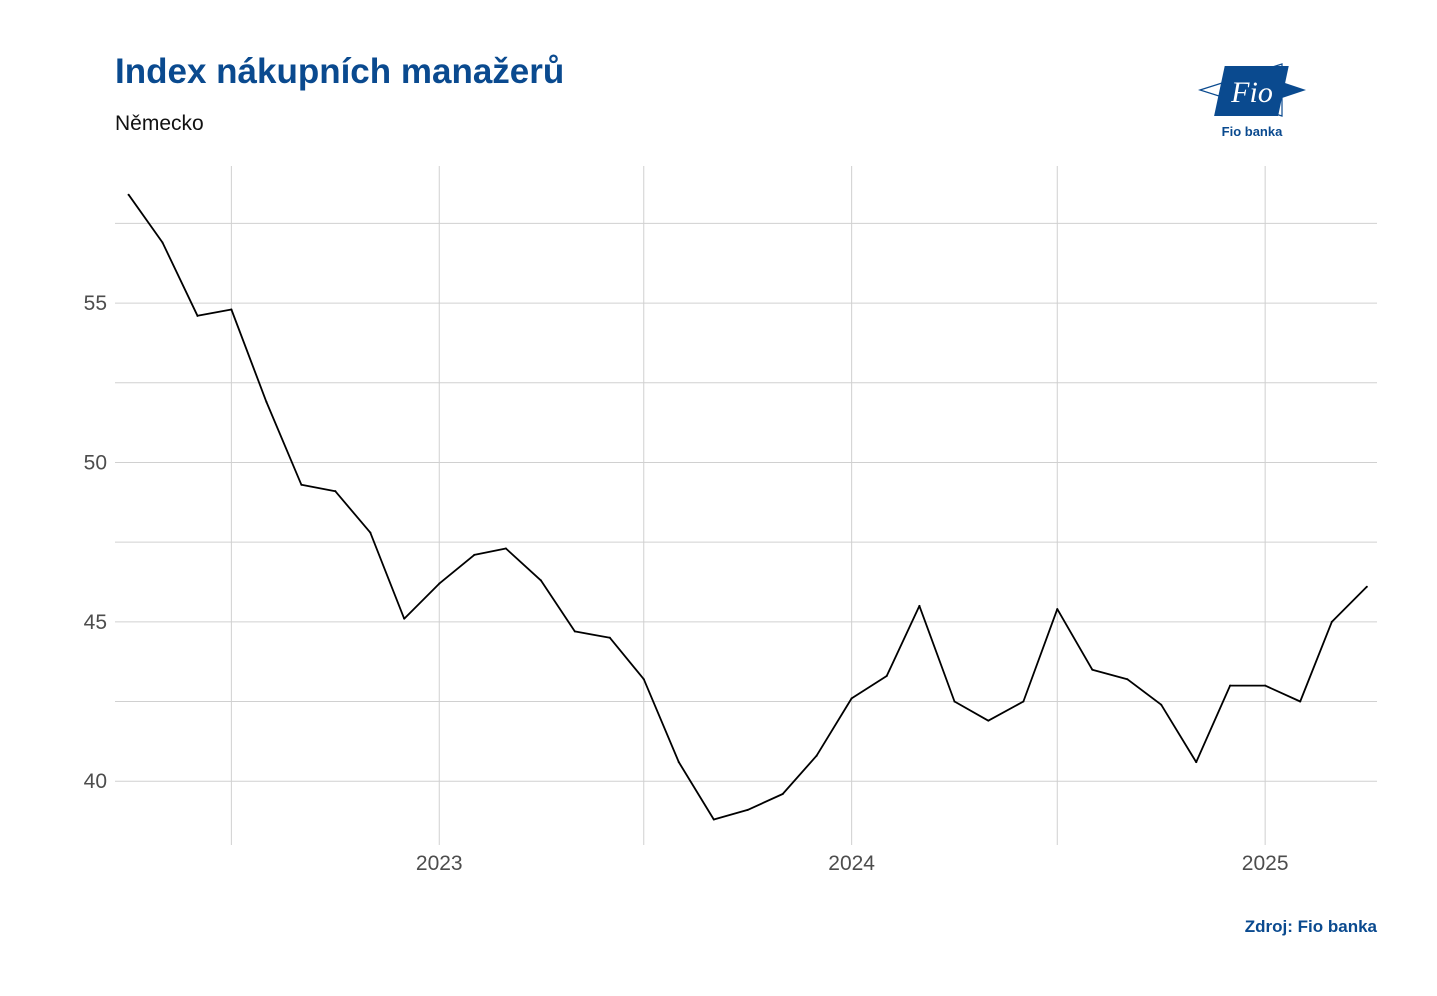 The width and height of the screenshot is (1437, 996). I want to click on source-note: Zdroj: Fio banka, so click(1310, 926).